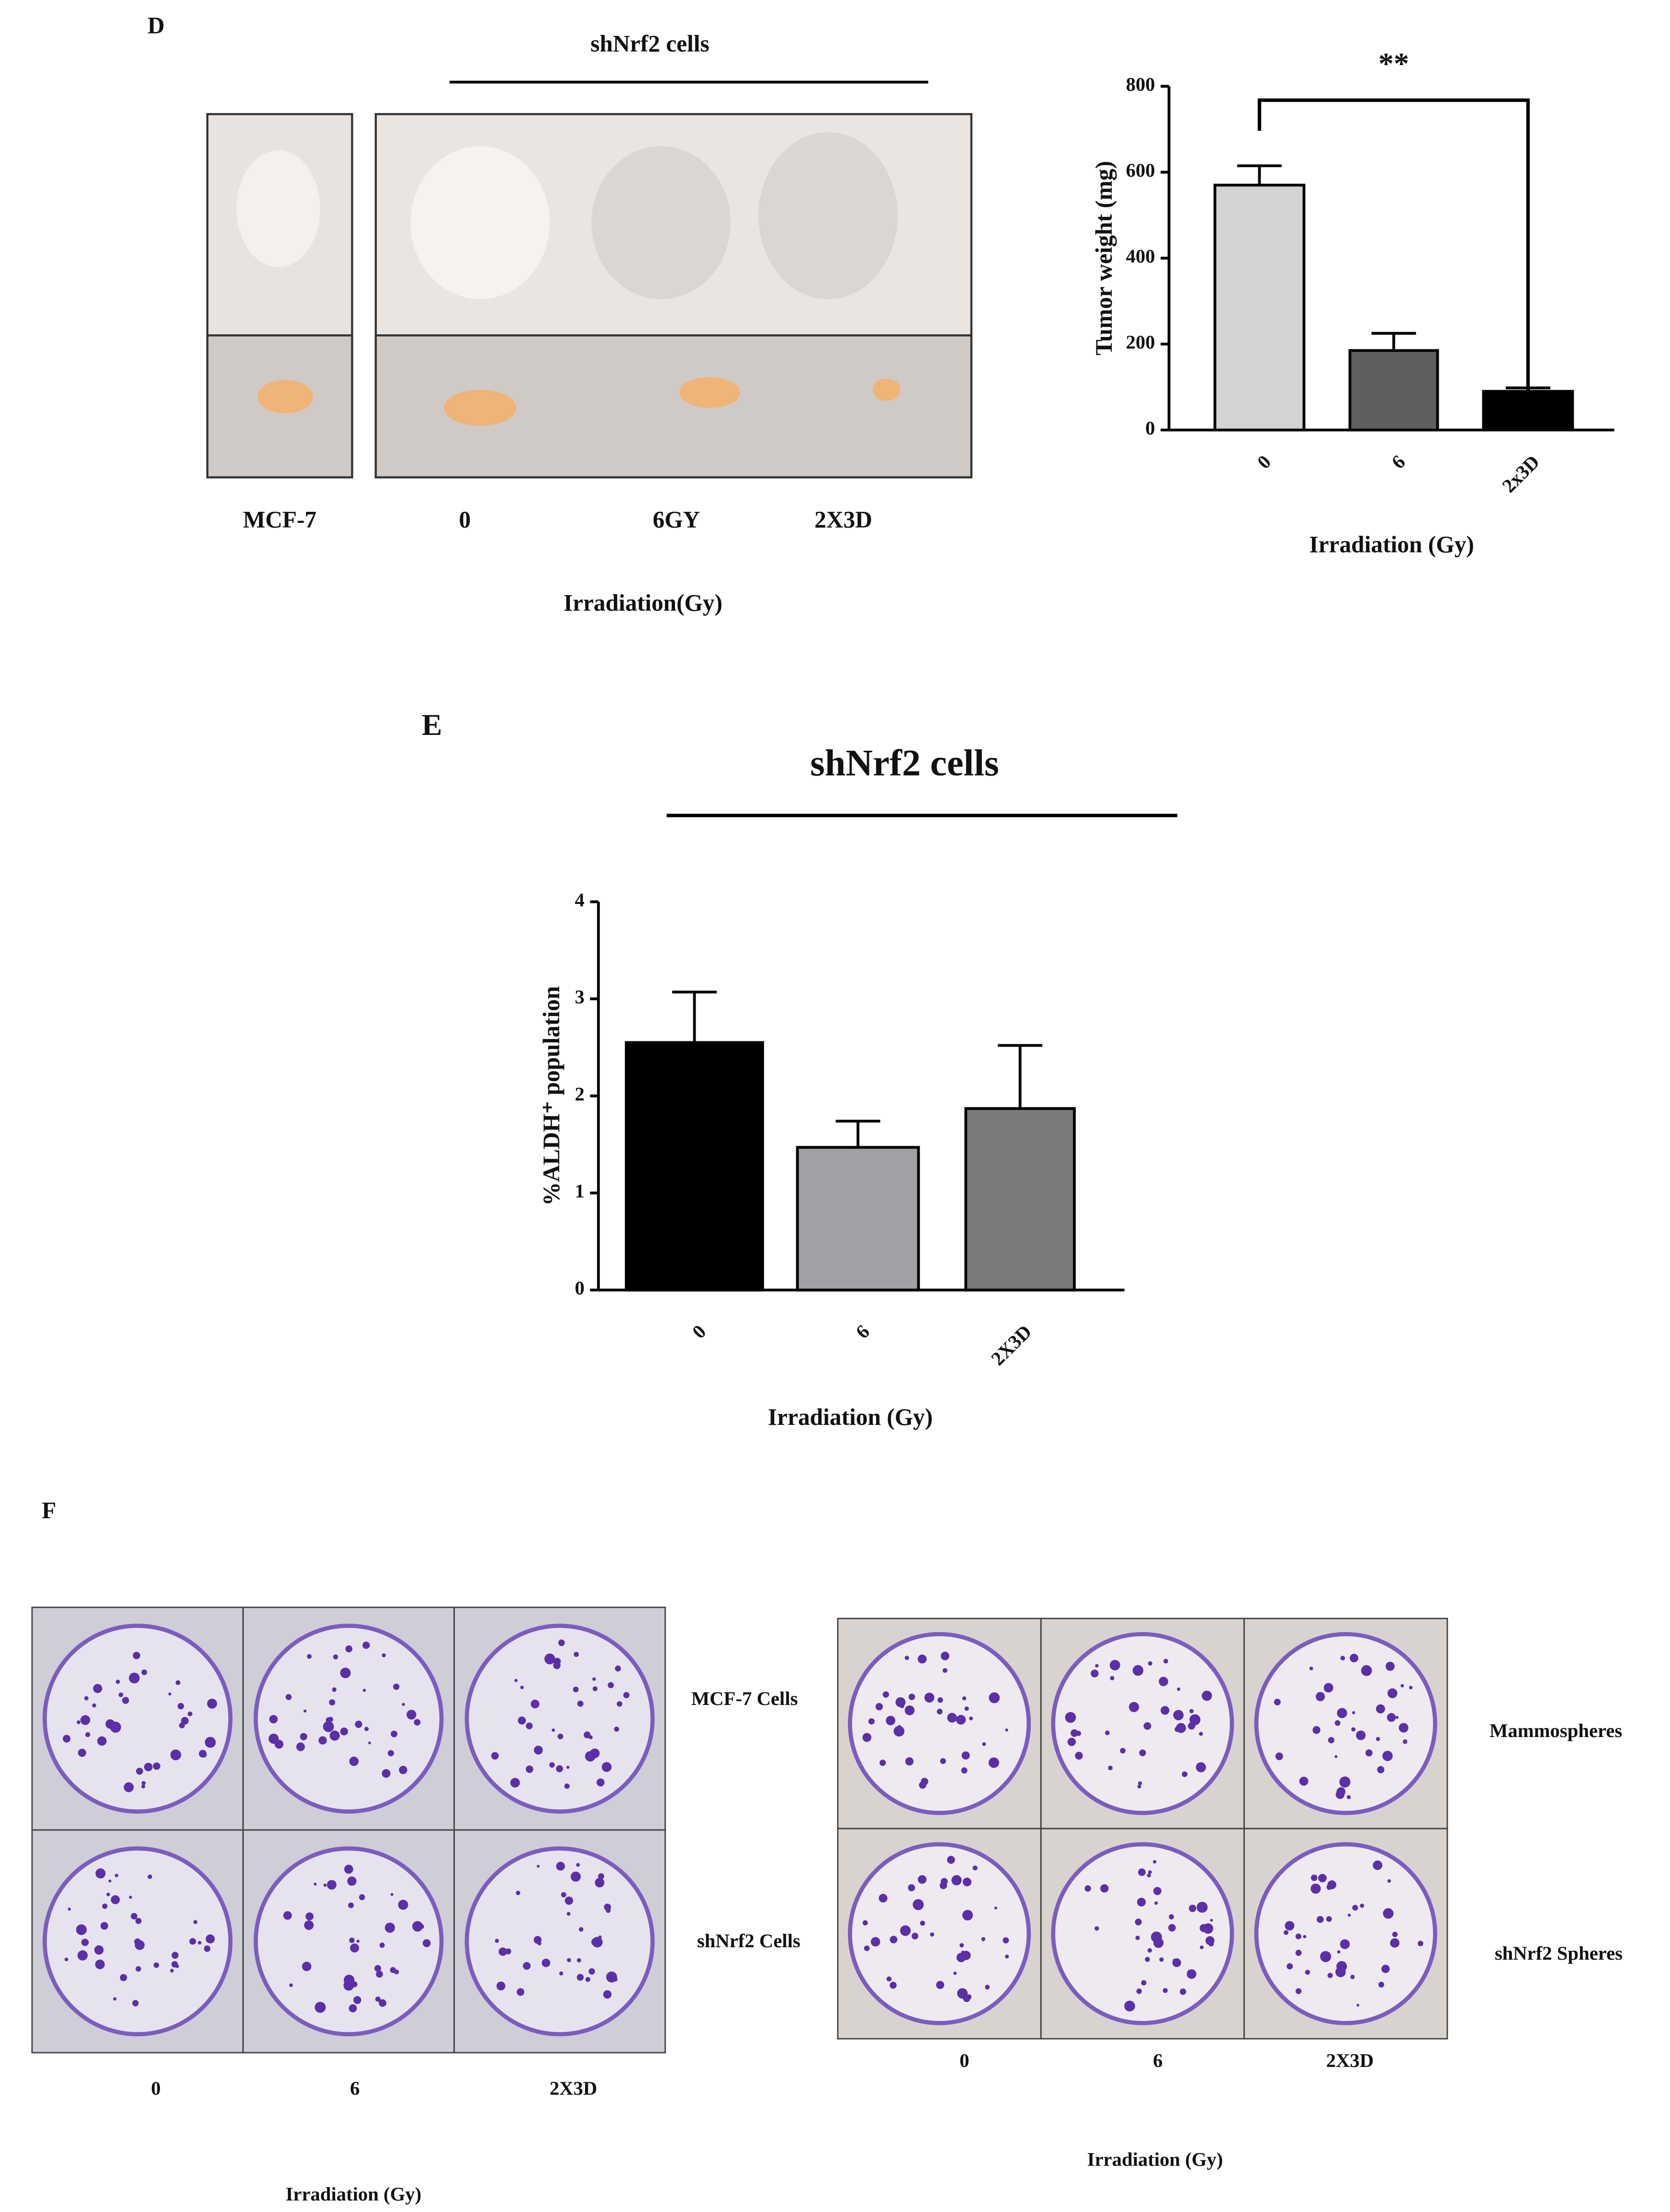  What do you see at coordinates (649, 43) in the screenshot?
I see `group-label: shNrf2 cells` at bounding box center [649, 43].